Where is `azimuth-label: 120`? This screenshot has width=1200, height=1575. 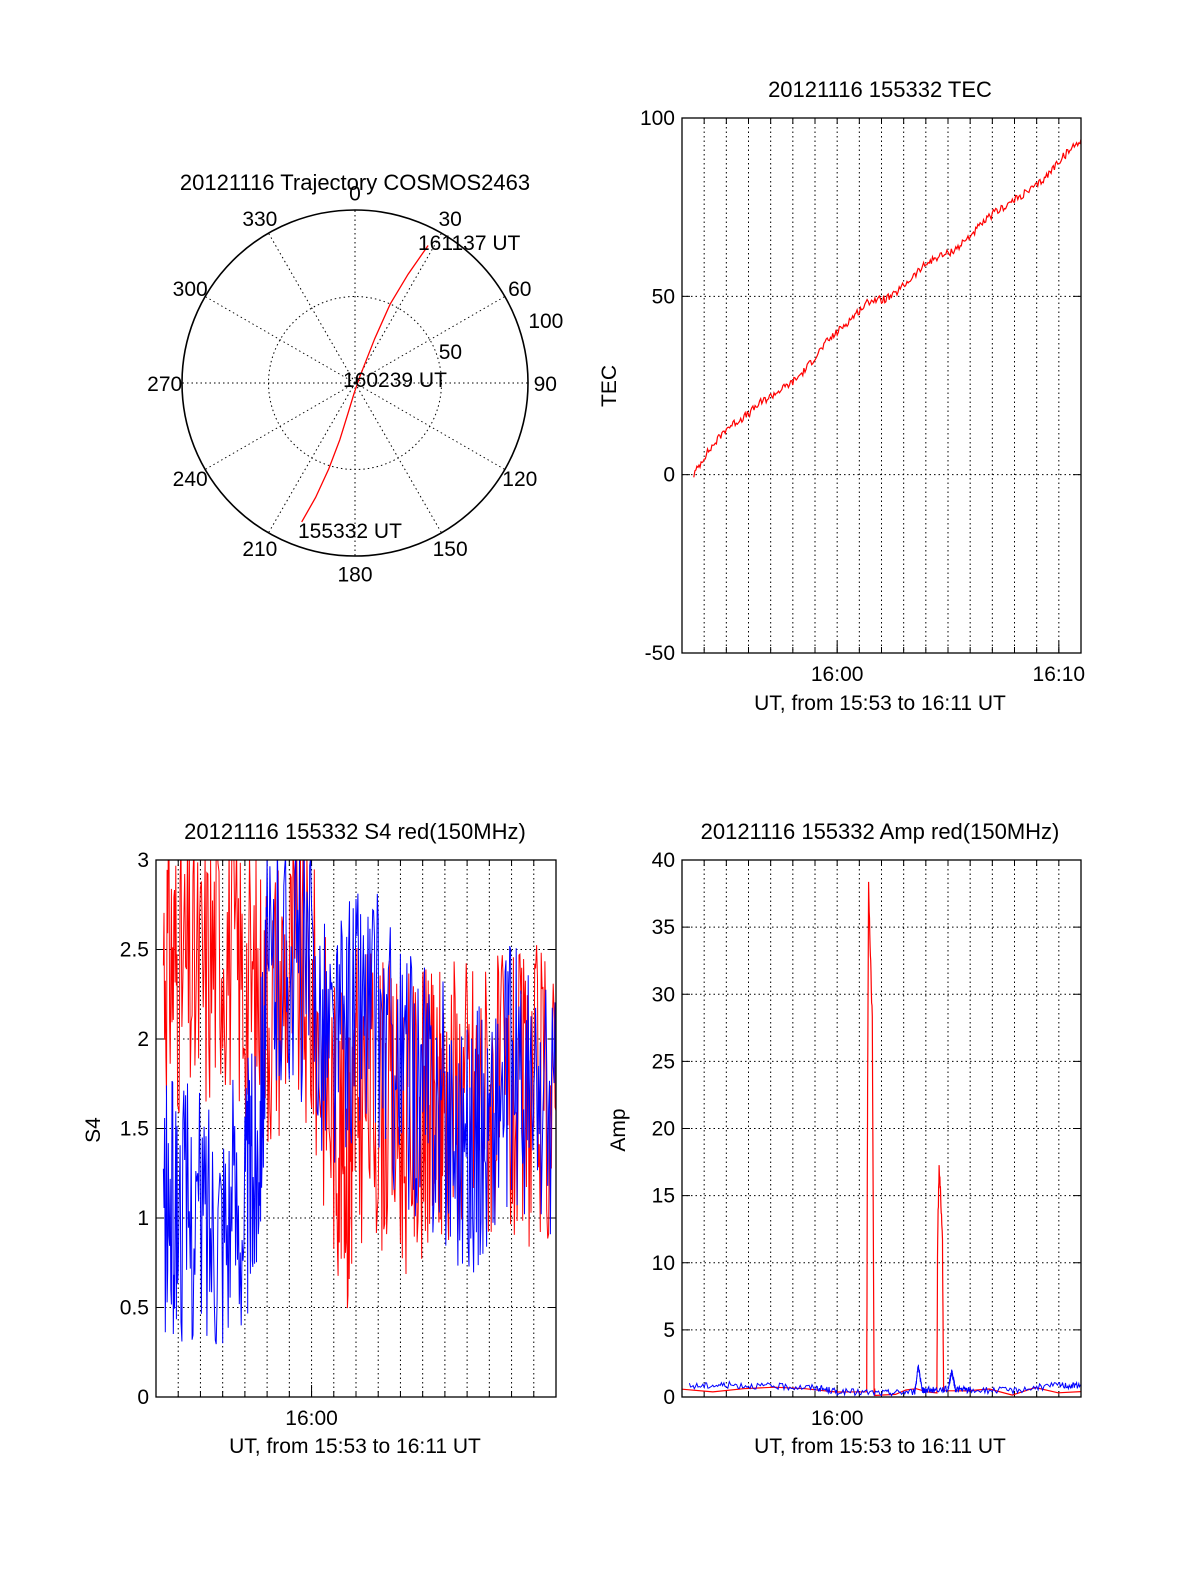
azimuth-label: 120 is located at coordinates (519, 479).